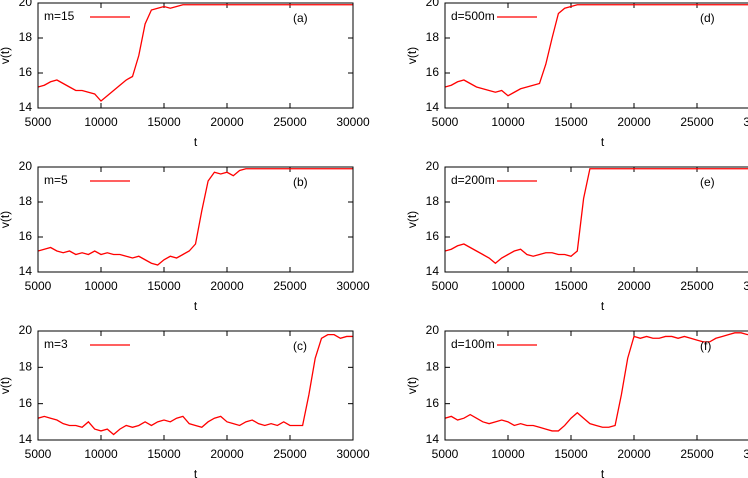 This screenshot has height=478, width=748. Describe the element at coordinates (56, 180) in the screenshot. I see `legend-label: m=5` at that location.